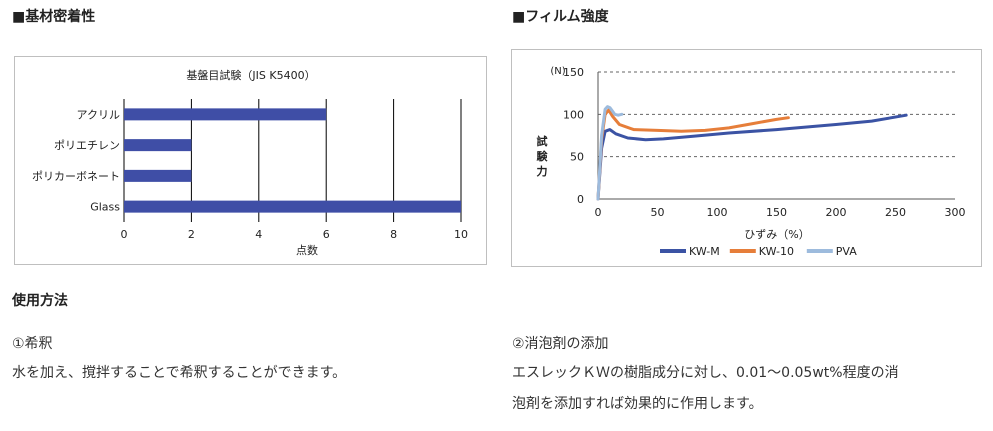  I want to click on line-y-tick-label: 150, so click(573, 72).